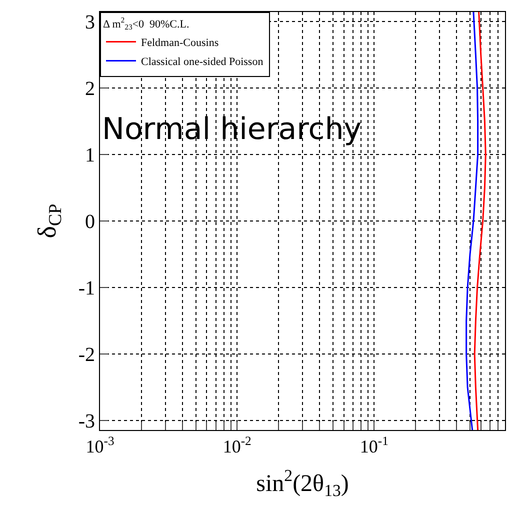  What do you see at coordinates (100, 445) in the screenshot?
I see `x-tick-label: 10$^{-3}$` at bounding box center [100, 445].